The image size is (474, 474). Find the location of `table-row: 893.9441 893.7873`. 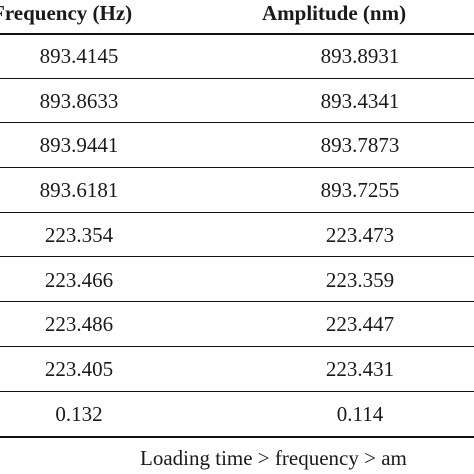

table-row: 893.9441 893.7873 is located at coordinates (237, 146).